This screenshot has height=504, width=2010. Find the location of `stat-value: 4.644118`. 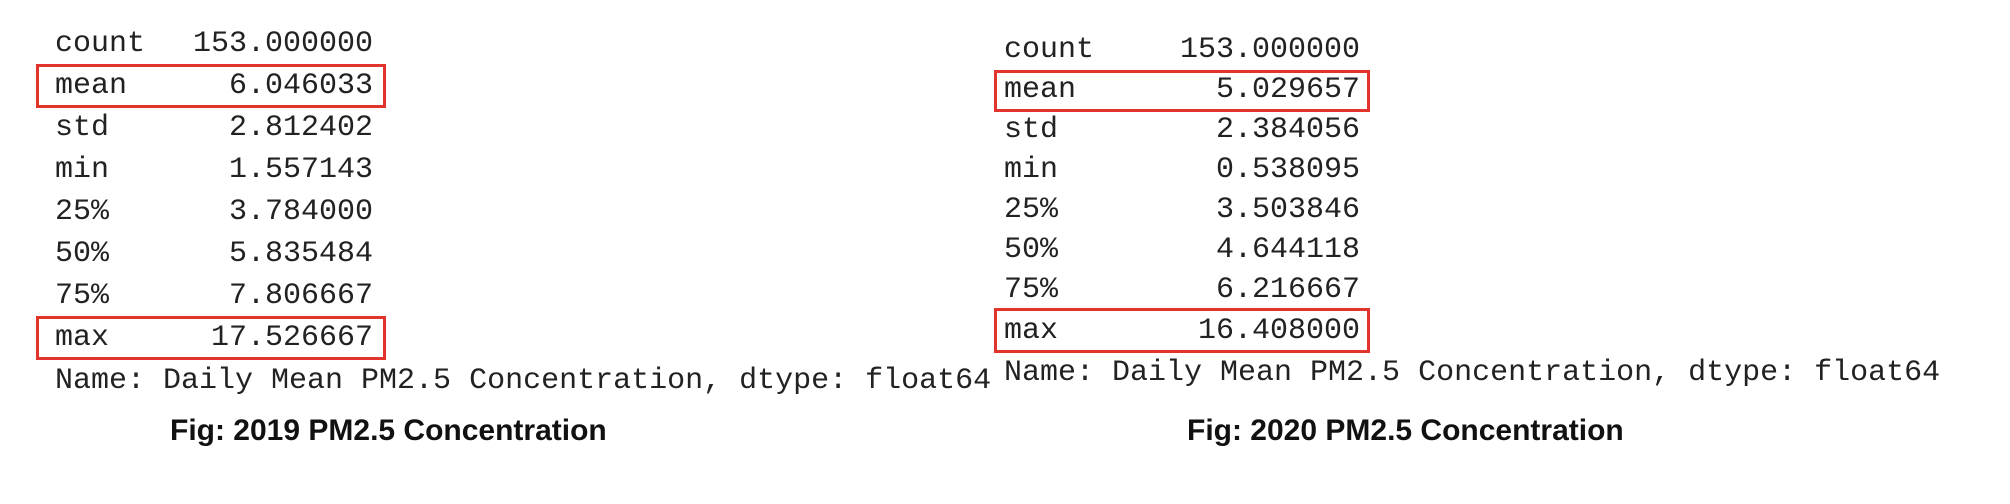

stat-value: 4.644118 is located at coordinates (1287, 250).